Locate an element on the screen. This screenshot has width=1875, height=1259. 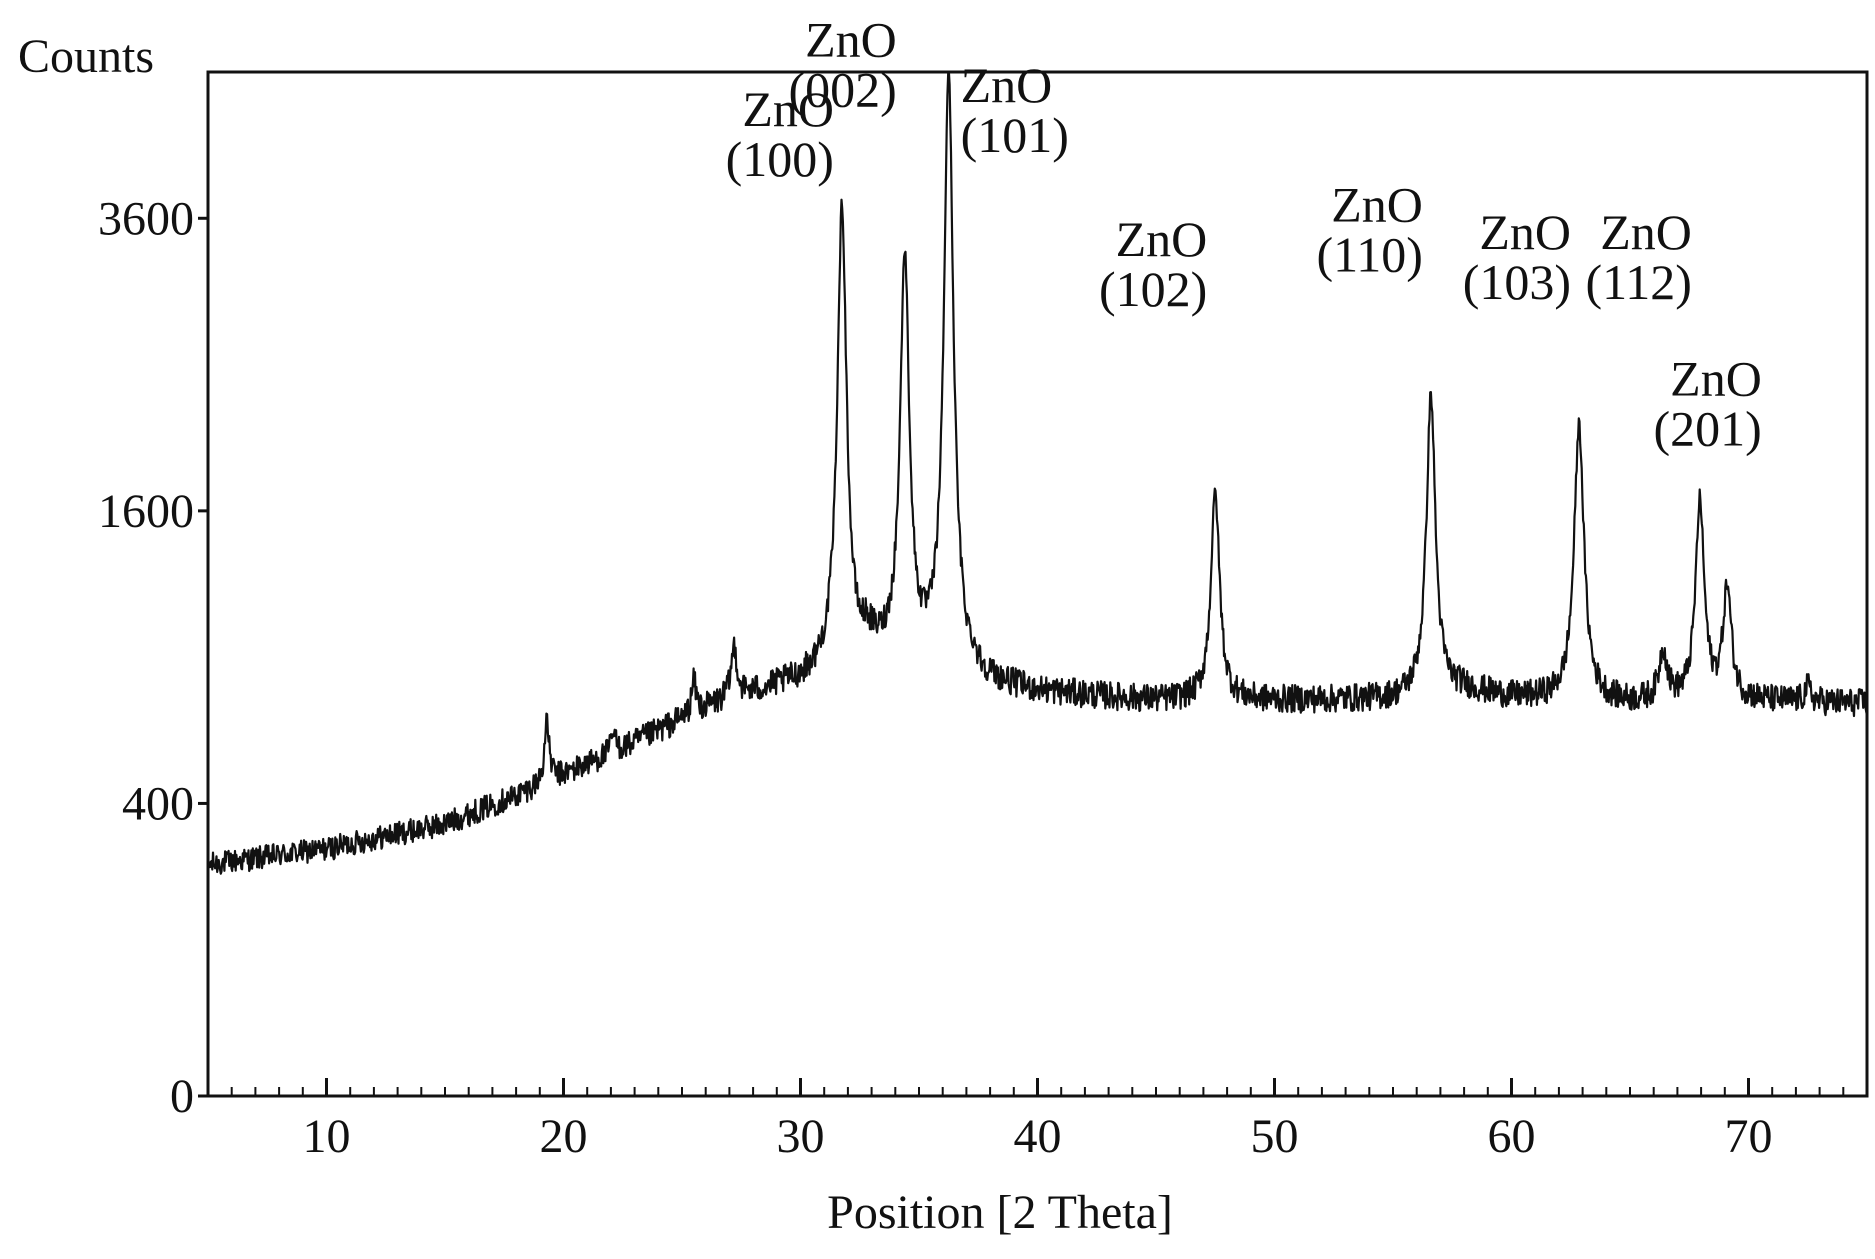
y-tick-label: 0 is located at coordinates (182, 1096).